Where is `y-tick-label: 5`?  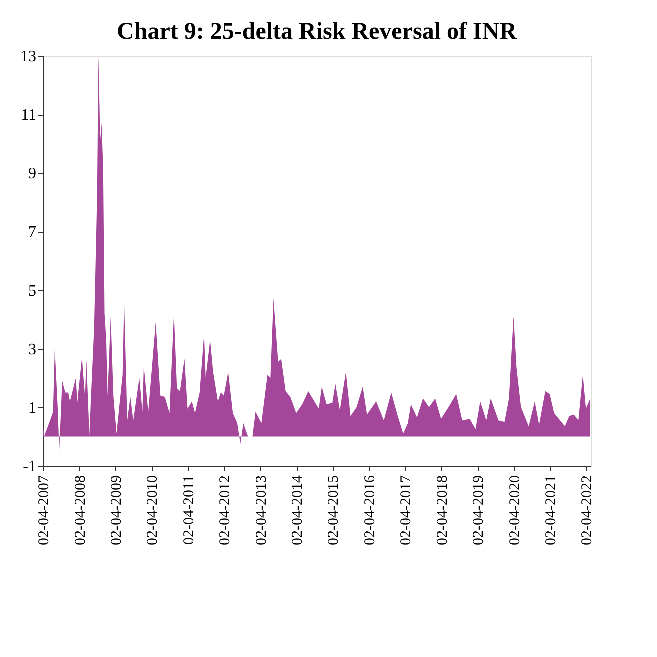 y-tick-label: 5 is located at coordinates (32, 291).